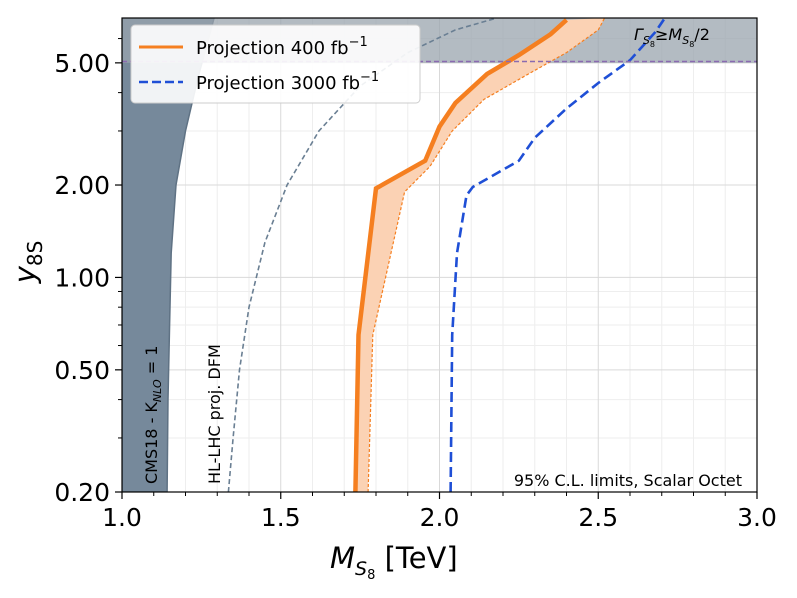 The image size is (797, 598). I want to click on x-tick-label: 2.0, so click(440, 517).